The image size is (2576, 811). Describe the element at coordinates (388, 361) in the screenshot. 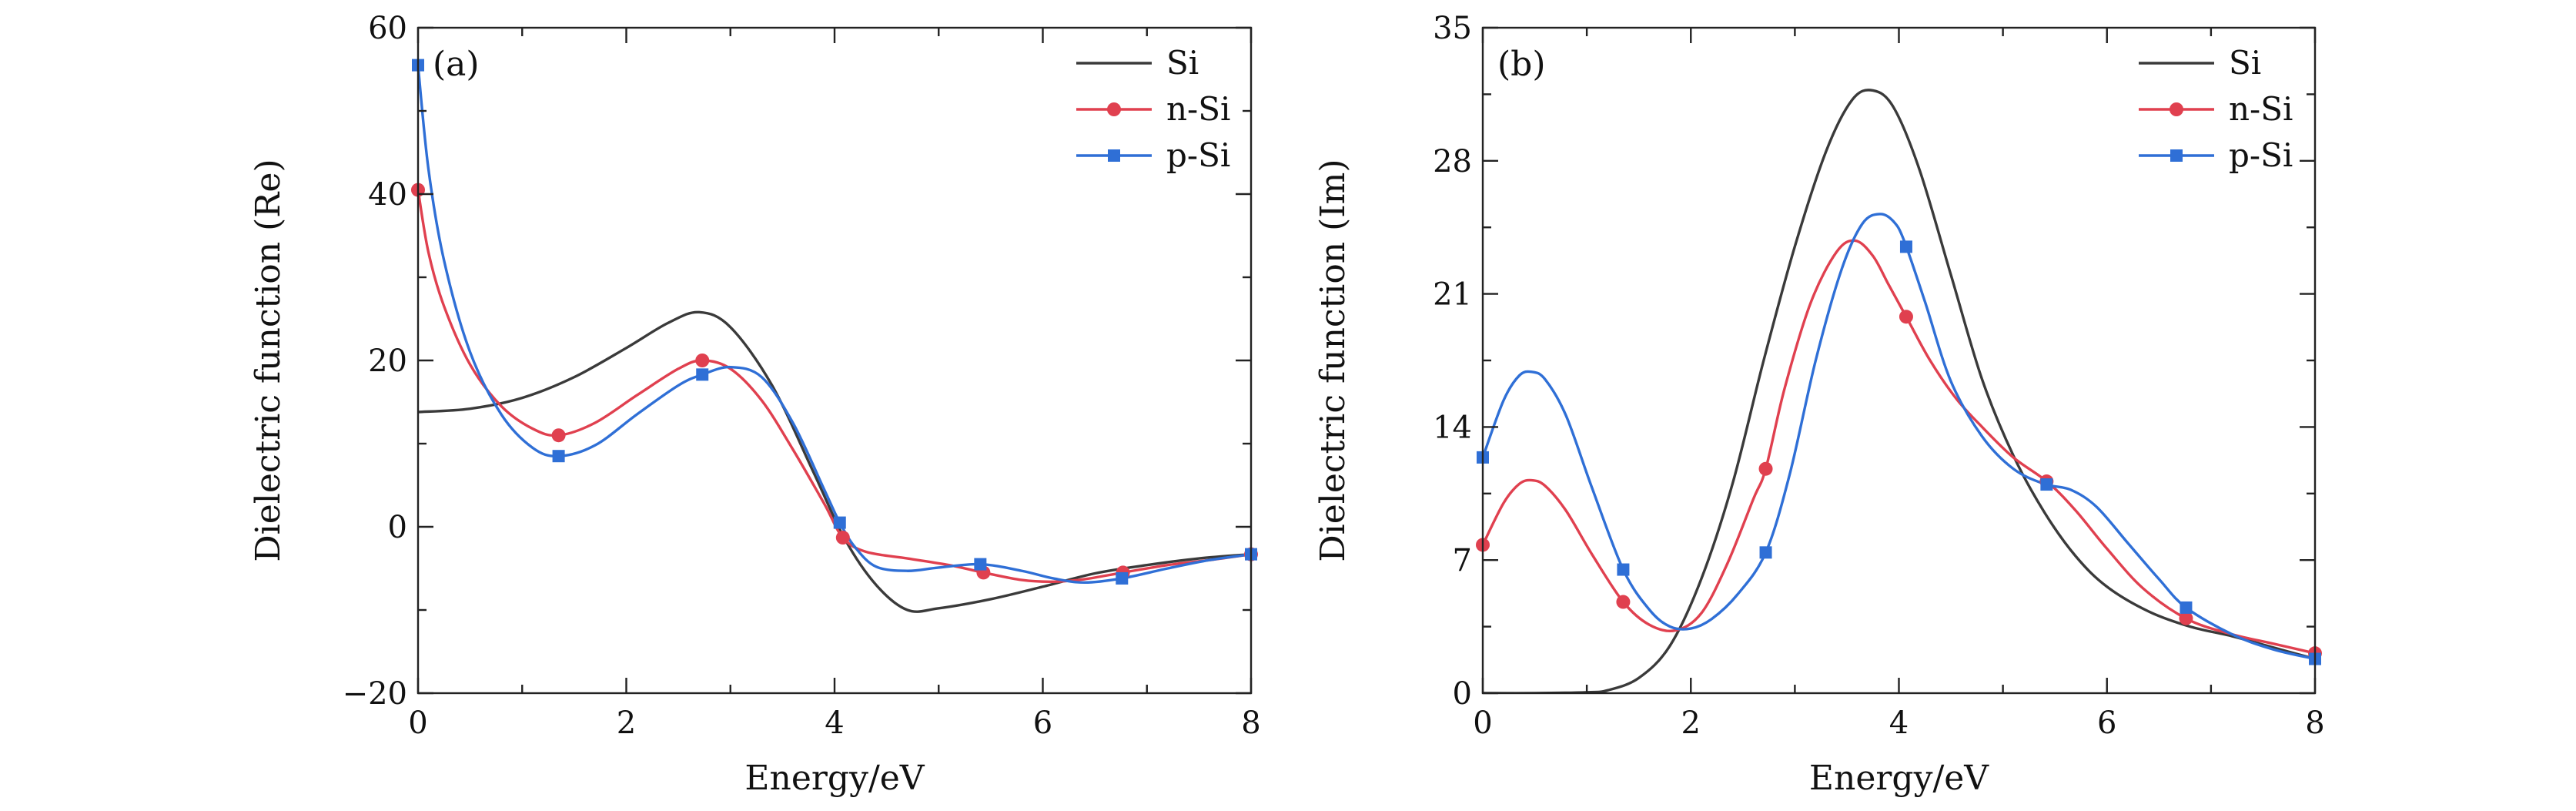

I see `y-tick-label: 20` at that location.